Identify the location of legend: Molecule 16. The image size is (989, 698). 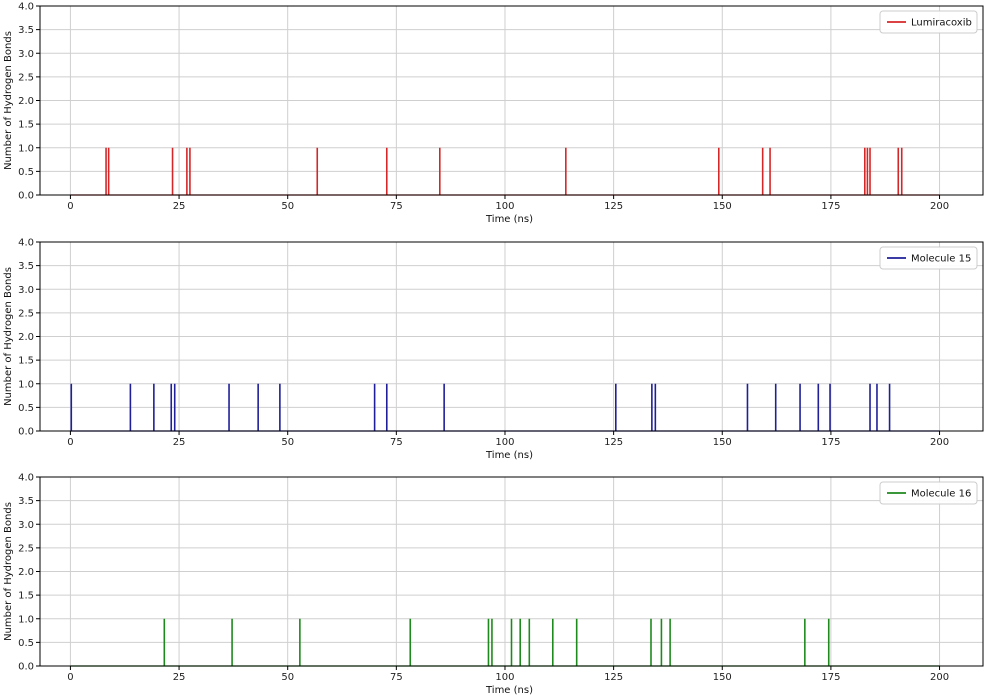
(928, 493).